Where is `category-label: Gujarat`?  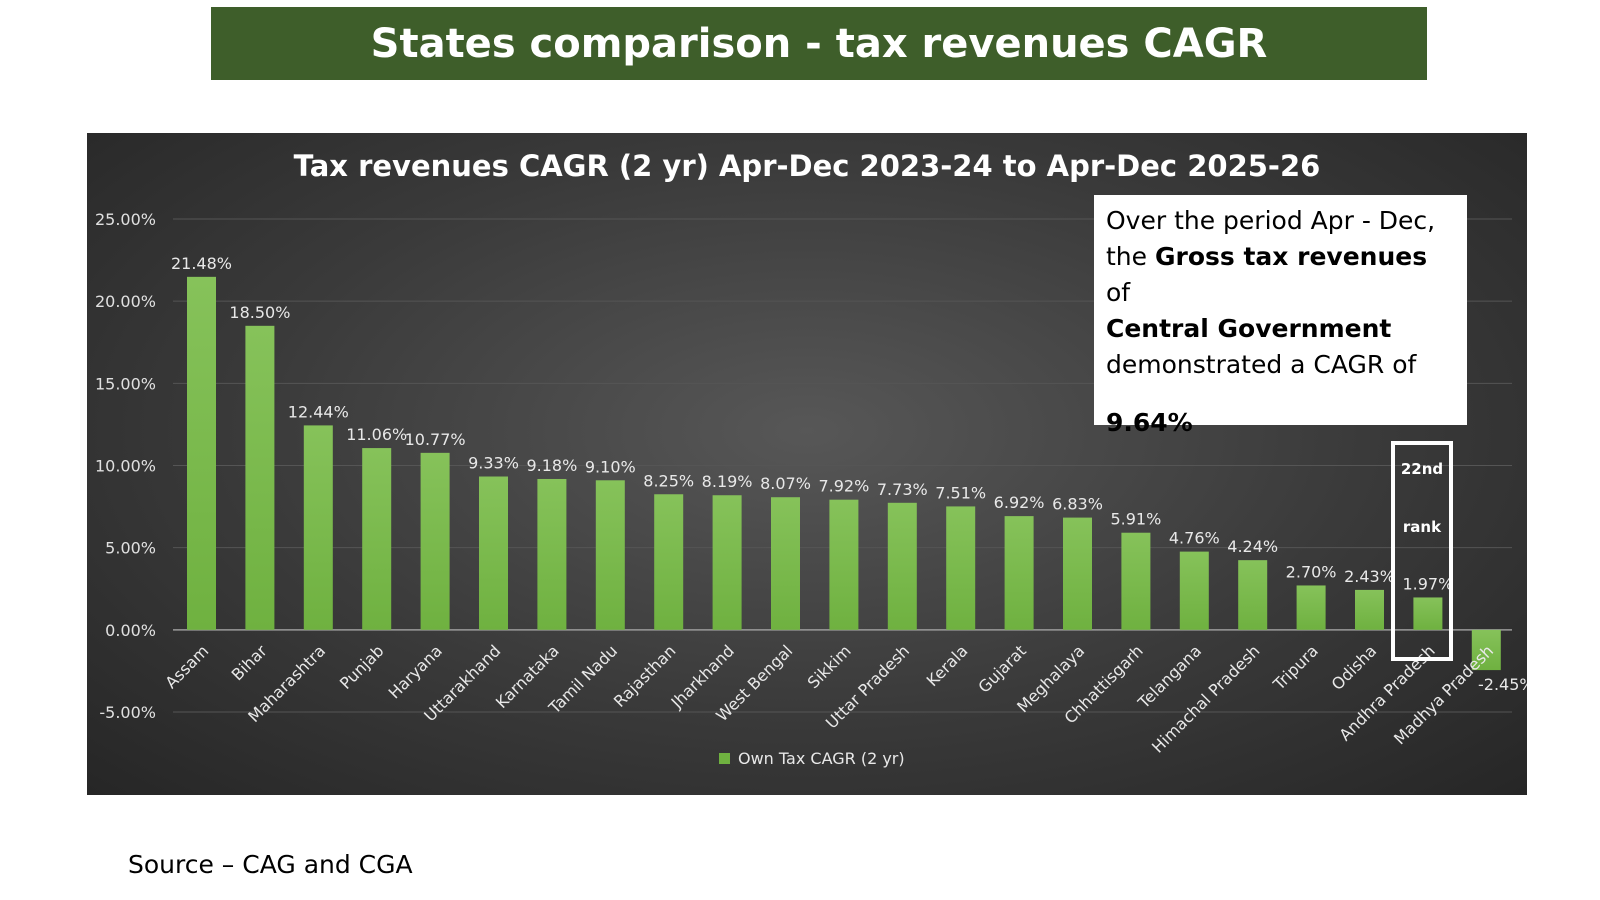
category-label: Gujarat is located at coordinates (1001, 668).